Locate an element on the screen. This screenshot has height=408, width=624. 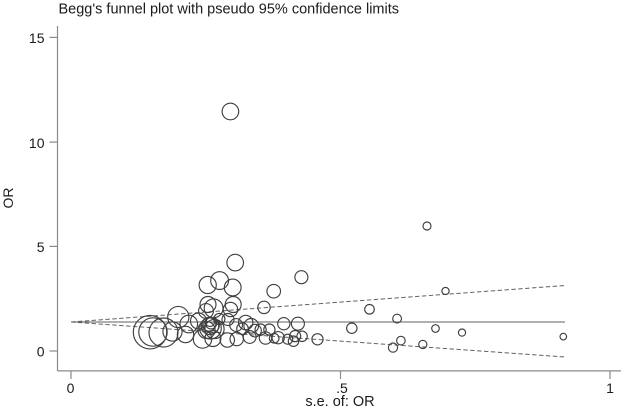
svg-text: 5 is located at coordinates (41, 247).